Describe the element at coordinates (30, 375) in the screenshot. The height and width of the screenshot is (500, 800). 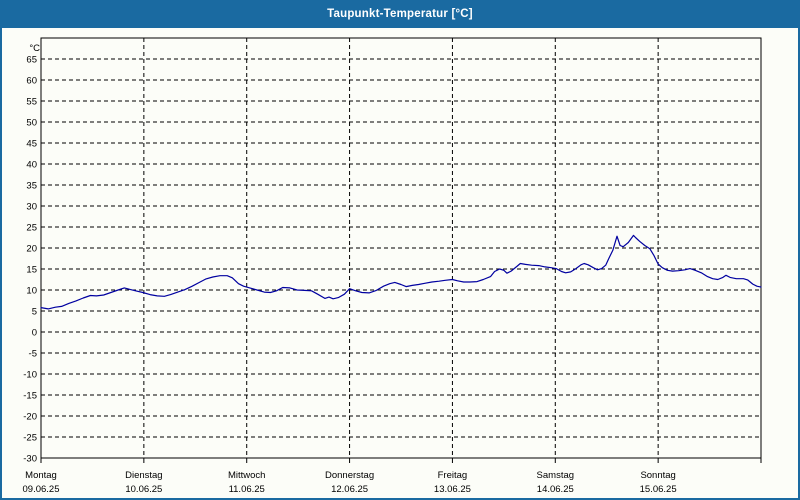
I see `y-axis-tick-label: -10` at that location.